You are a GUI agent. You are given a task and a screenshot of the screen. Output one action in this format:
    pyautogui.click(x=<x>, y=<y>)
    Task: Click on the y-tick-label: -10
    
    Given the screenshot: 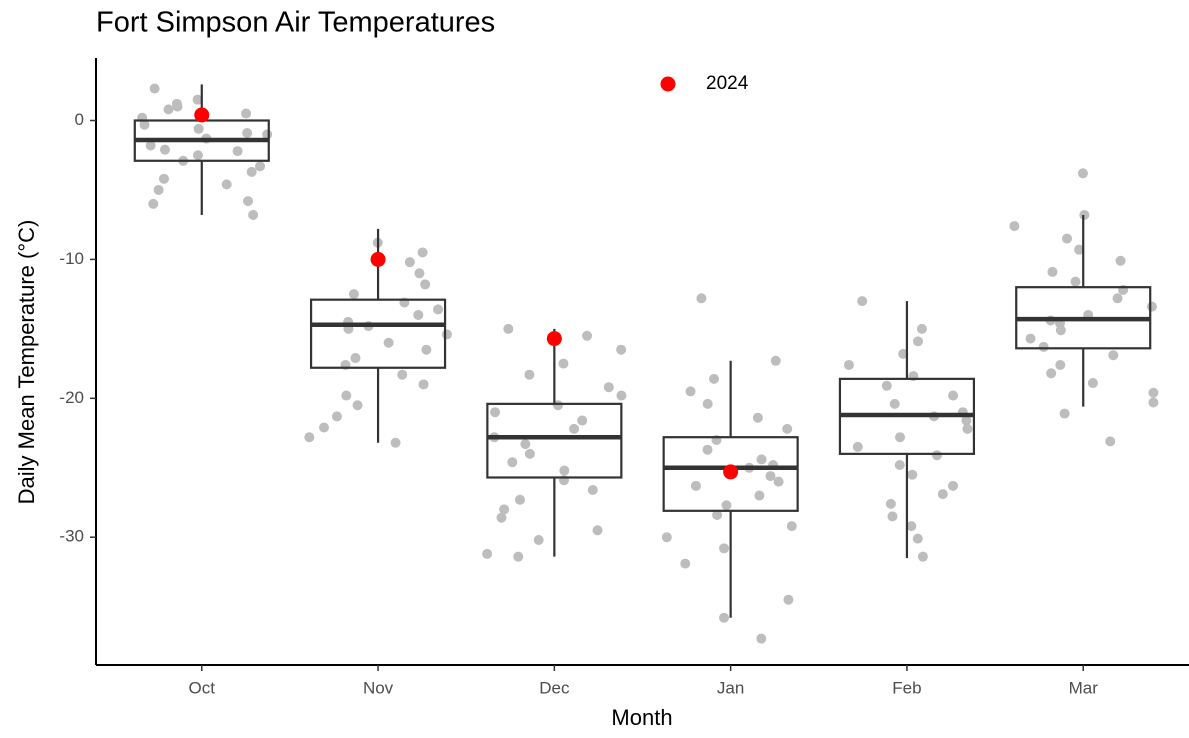 What is the action you would take?
    pyautogui.click(x=71, y=258)
    